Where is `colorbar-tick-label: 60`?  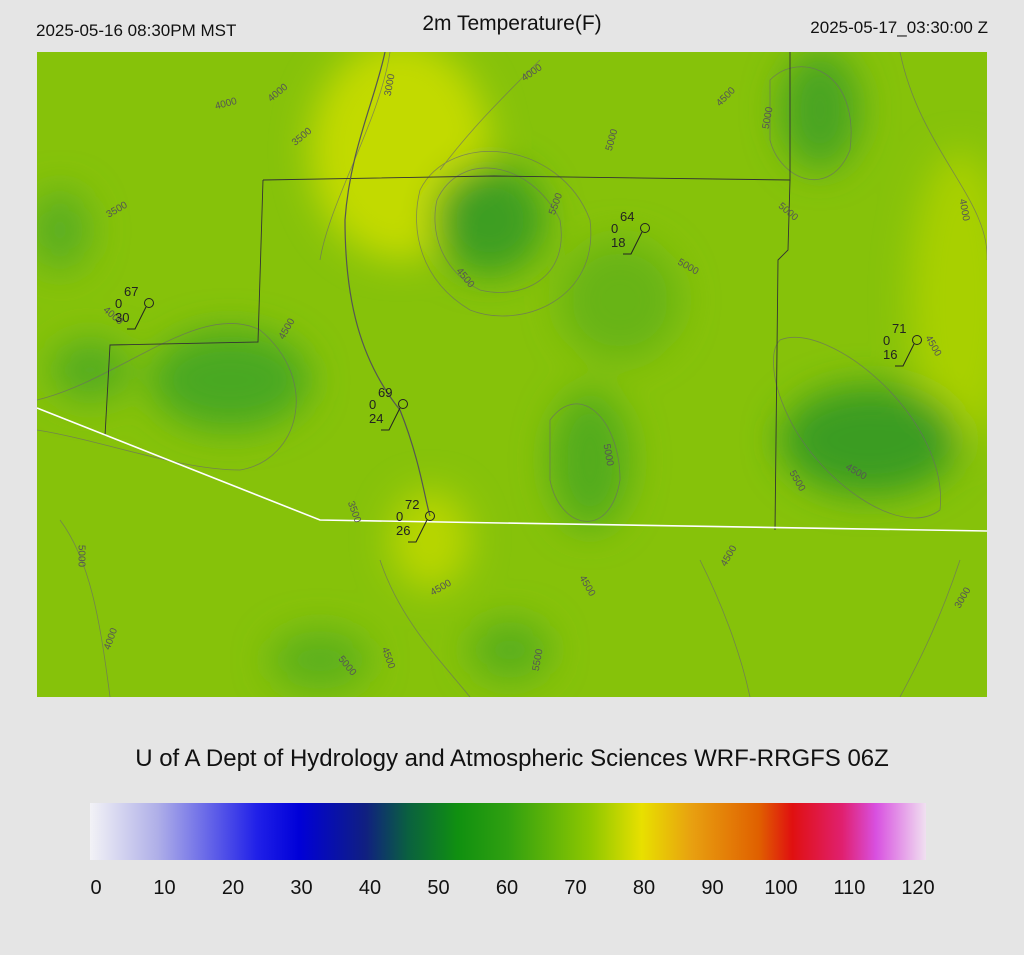
colorbar-tick-label: 60 is located at coordinates (507, 888).